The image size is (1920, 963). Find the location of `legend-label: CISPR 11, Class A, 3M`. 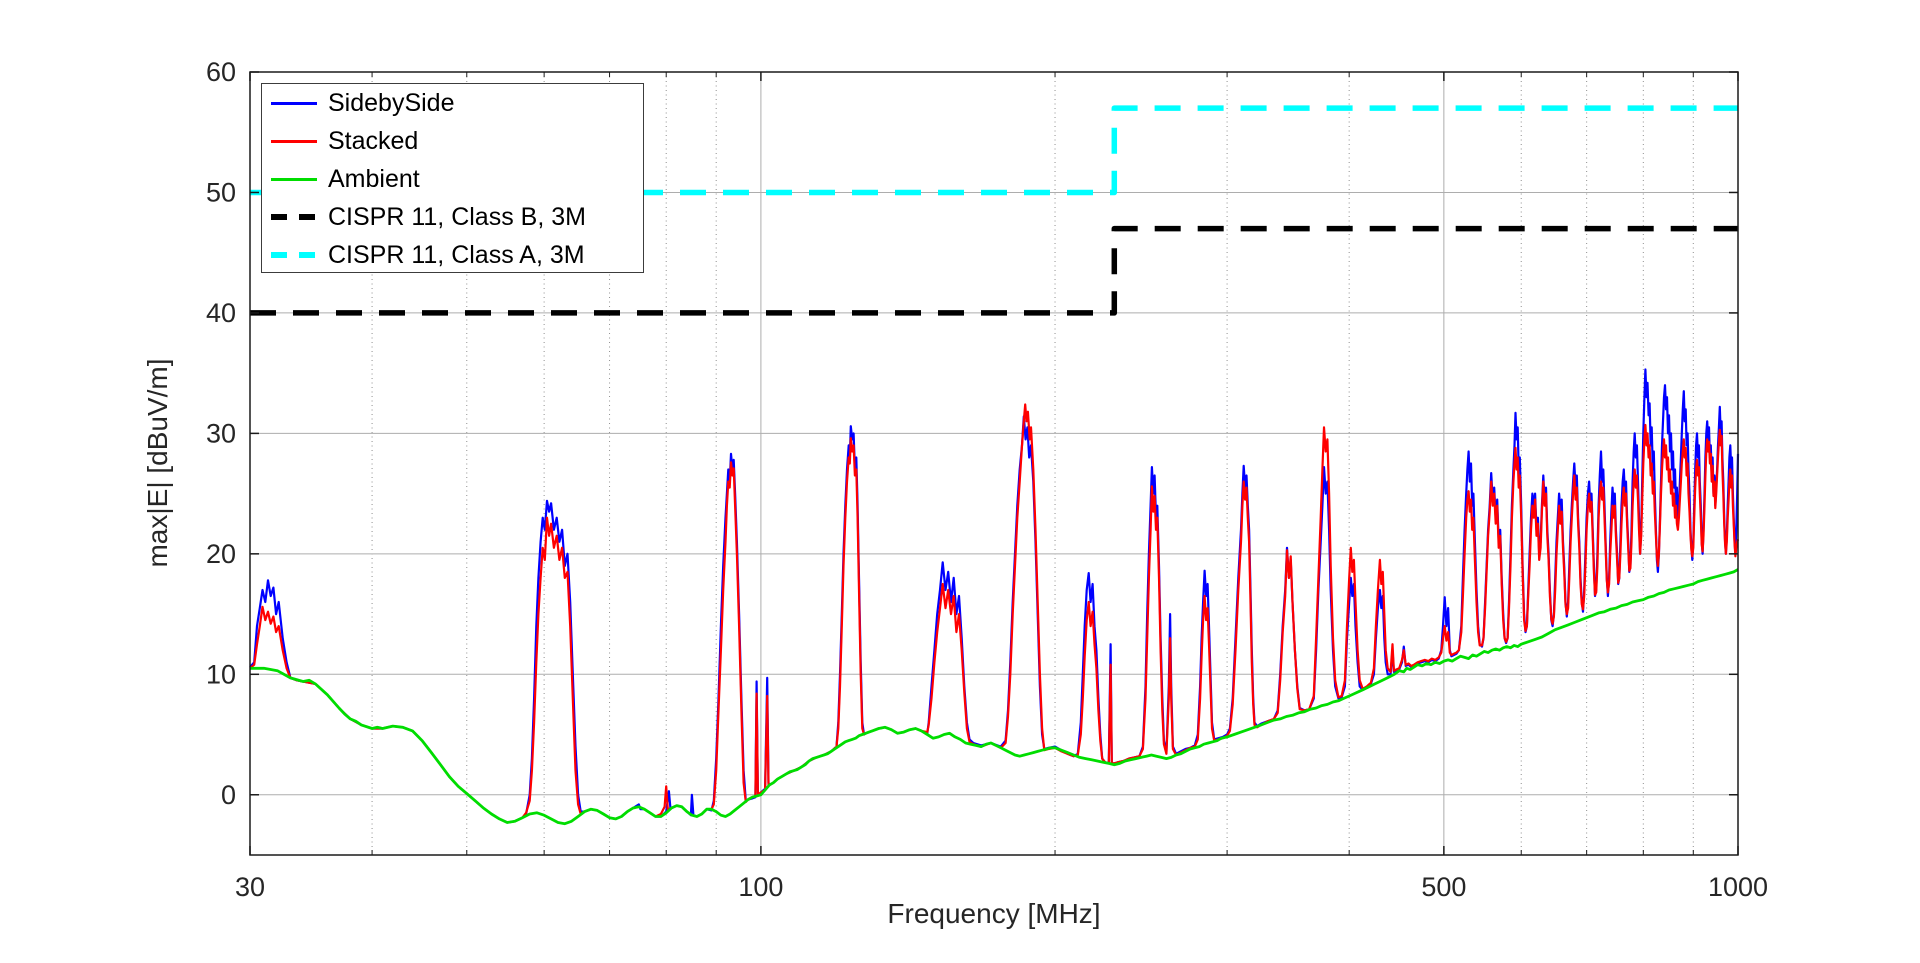

legend-label: CISPR 11, Class A, 3M is located at coordinates (456, 255).